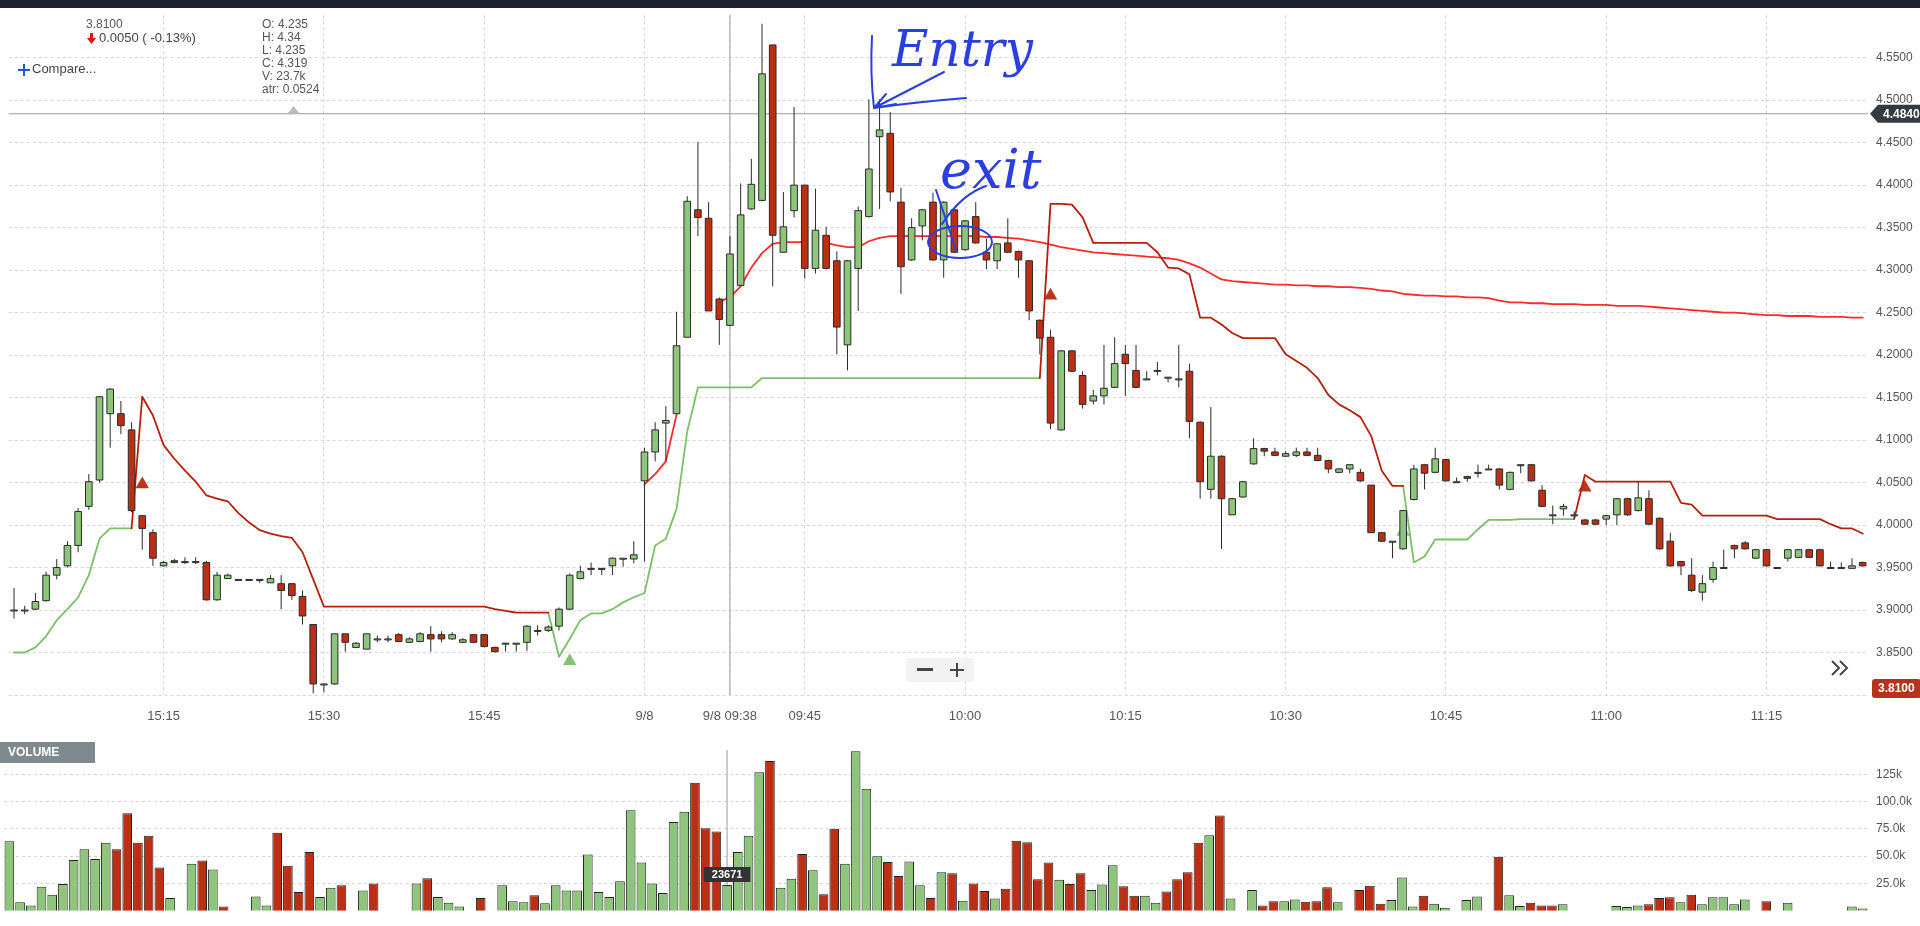  What do you see at coordinates (1895, 396) in the screenshot?
I see `y-tick-label: 4.1500` at bounding box center [1895, 396].